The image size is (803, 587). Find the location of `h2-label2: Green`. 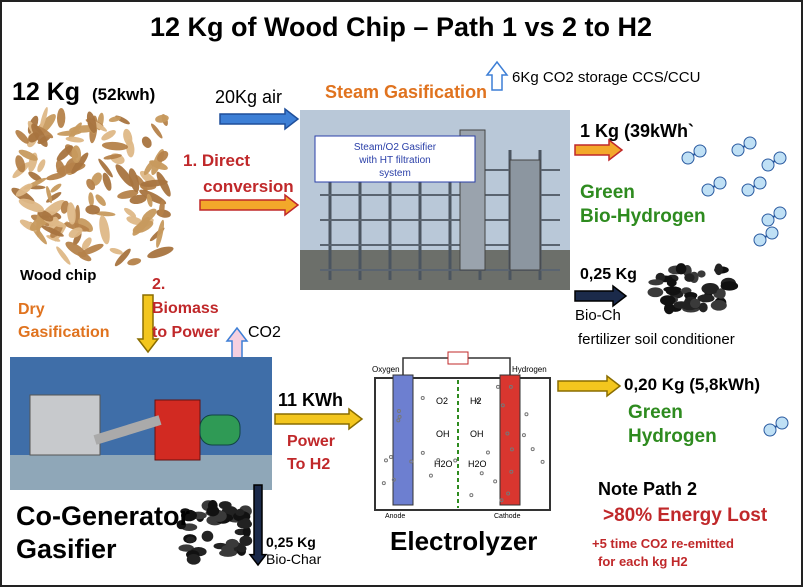

h2-label2: Green is located at coordinates (655, 412).